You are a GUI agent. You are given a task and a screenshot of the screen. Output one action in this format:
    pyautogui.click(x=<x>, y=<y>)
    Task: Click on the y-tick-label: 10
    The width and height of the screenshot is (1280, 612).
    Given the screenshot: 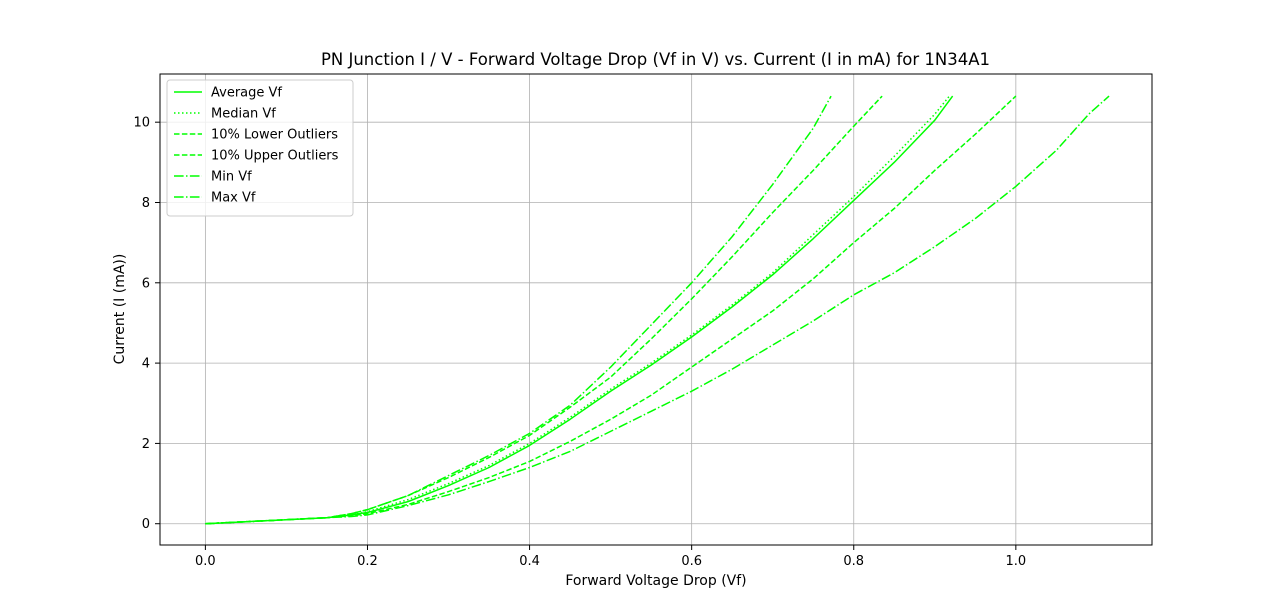 What is the action you would take?
    pyautogui.click(x=141, y=123)
    